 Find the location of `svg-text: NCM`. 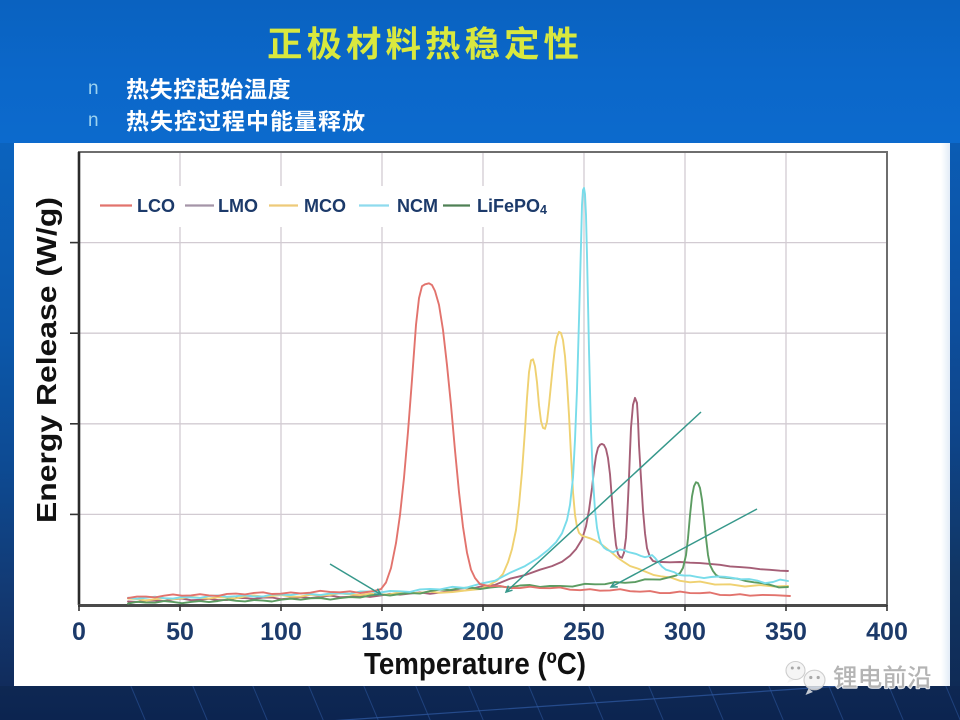

svg-text: NCM is located at coordinates (417, 206).